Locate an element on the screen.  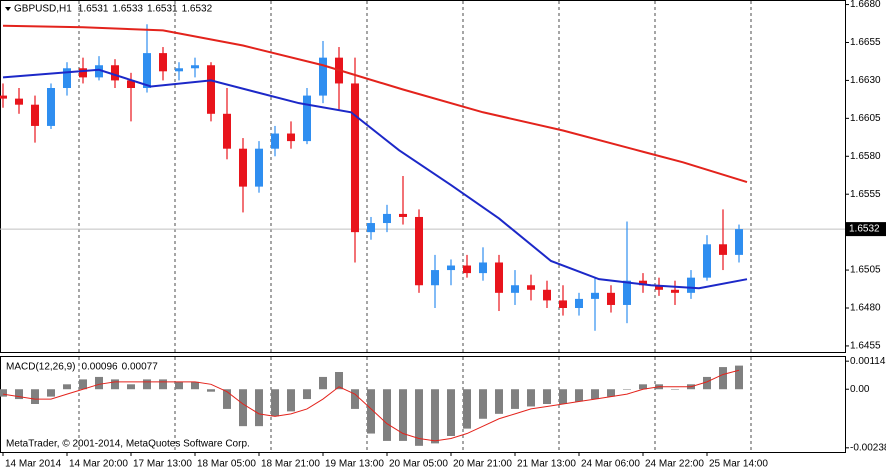
y-tick-label: 1.6455 is located at coordinates (865, 346).